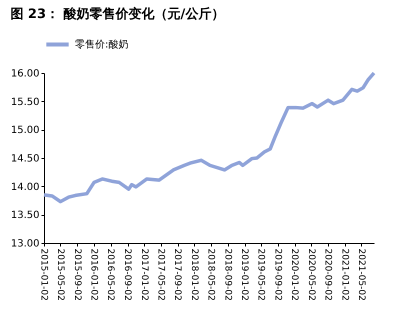  Describe the element at coordinates (277, 274) in the screenshot. I see `x-tick-label: 2019-09-02` at that location.